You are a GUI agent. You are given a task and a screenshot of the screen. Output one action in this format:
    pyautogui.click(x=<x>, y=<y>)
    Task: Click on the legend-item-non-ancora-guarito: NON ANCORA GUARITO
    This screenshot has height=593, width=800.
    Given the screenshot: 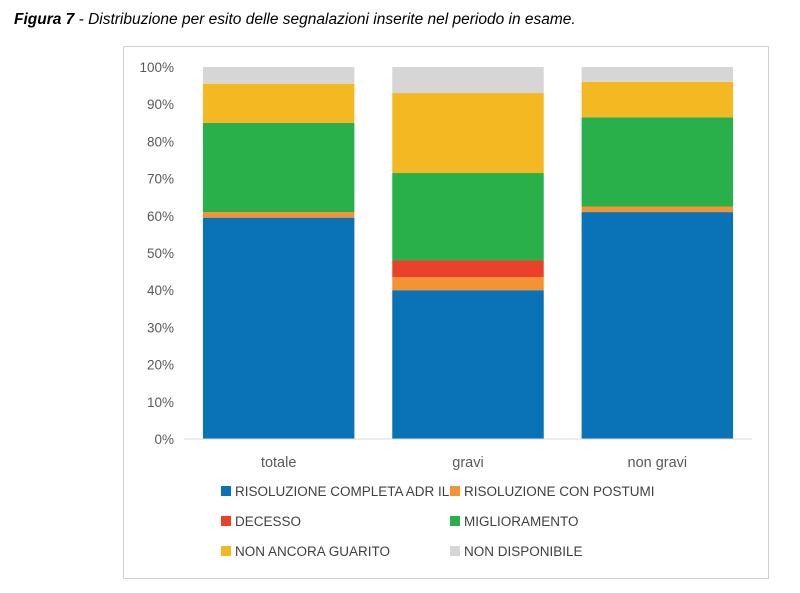 What is the action you would take?
    pyautogui.click(x=305, y=551)
    